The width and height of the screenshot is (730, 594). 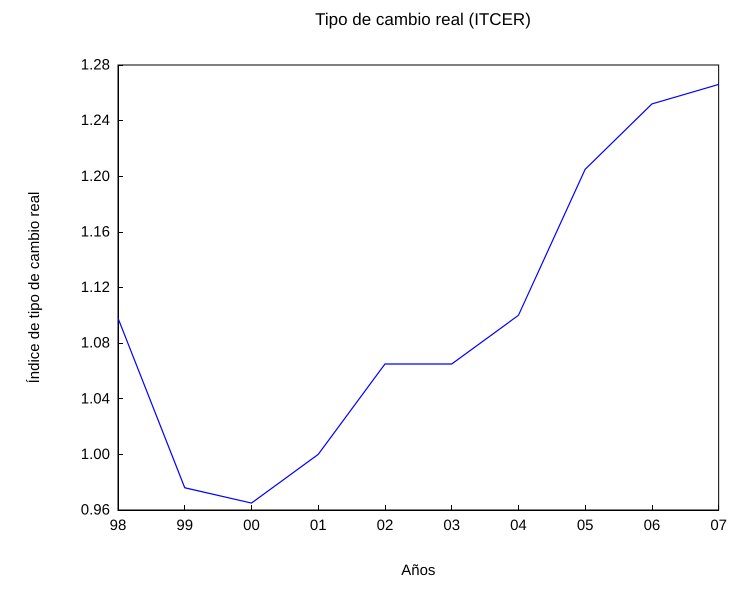 I want to click on y-axis-title: Índice de tipo de cambio real, so click(x=34, y=288).